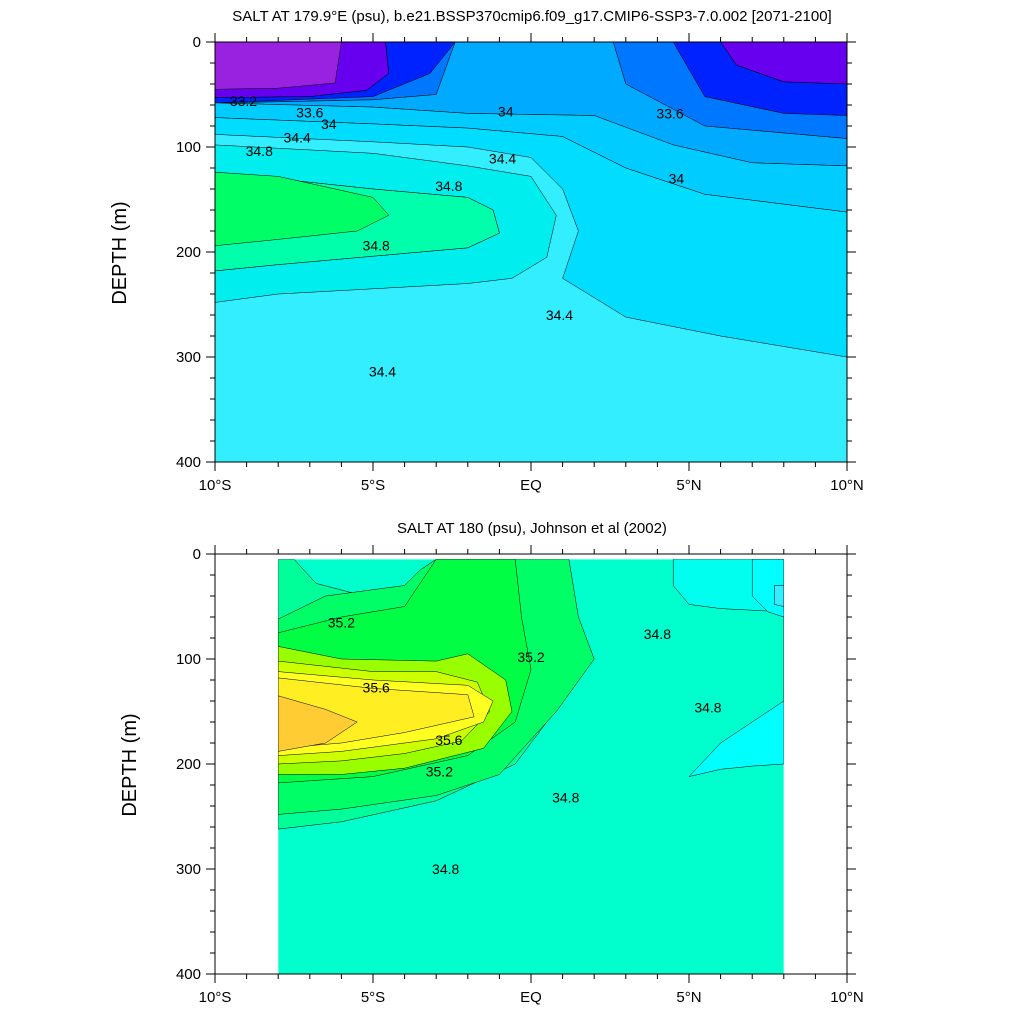 The height and width of the screenshot is (1024, 1024). I want to click on panel-title: SALT AT 180 (psu), Johnson et al (2002), so click(532, 528).